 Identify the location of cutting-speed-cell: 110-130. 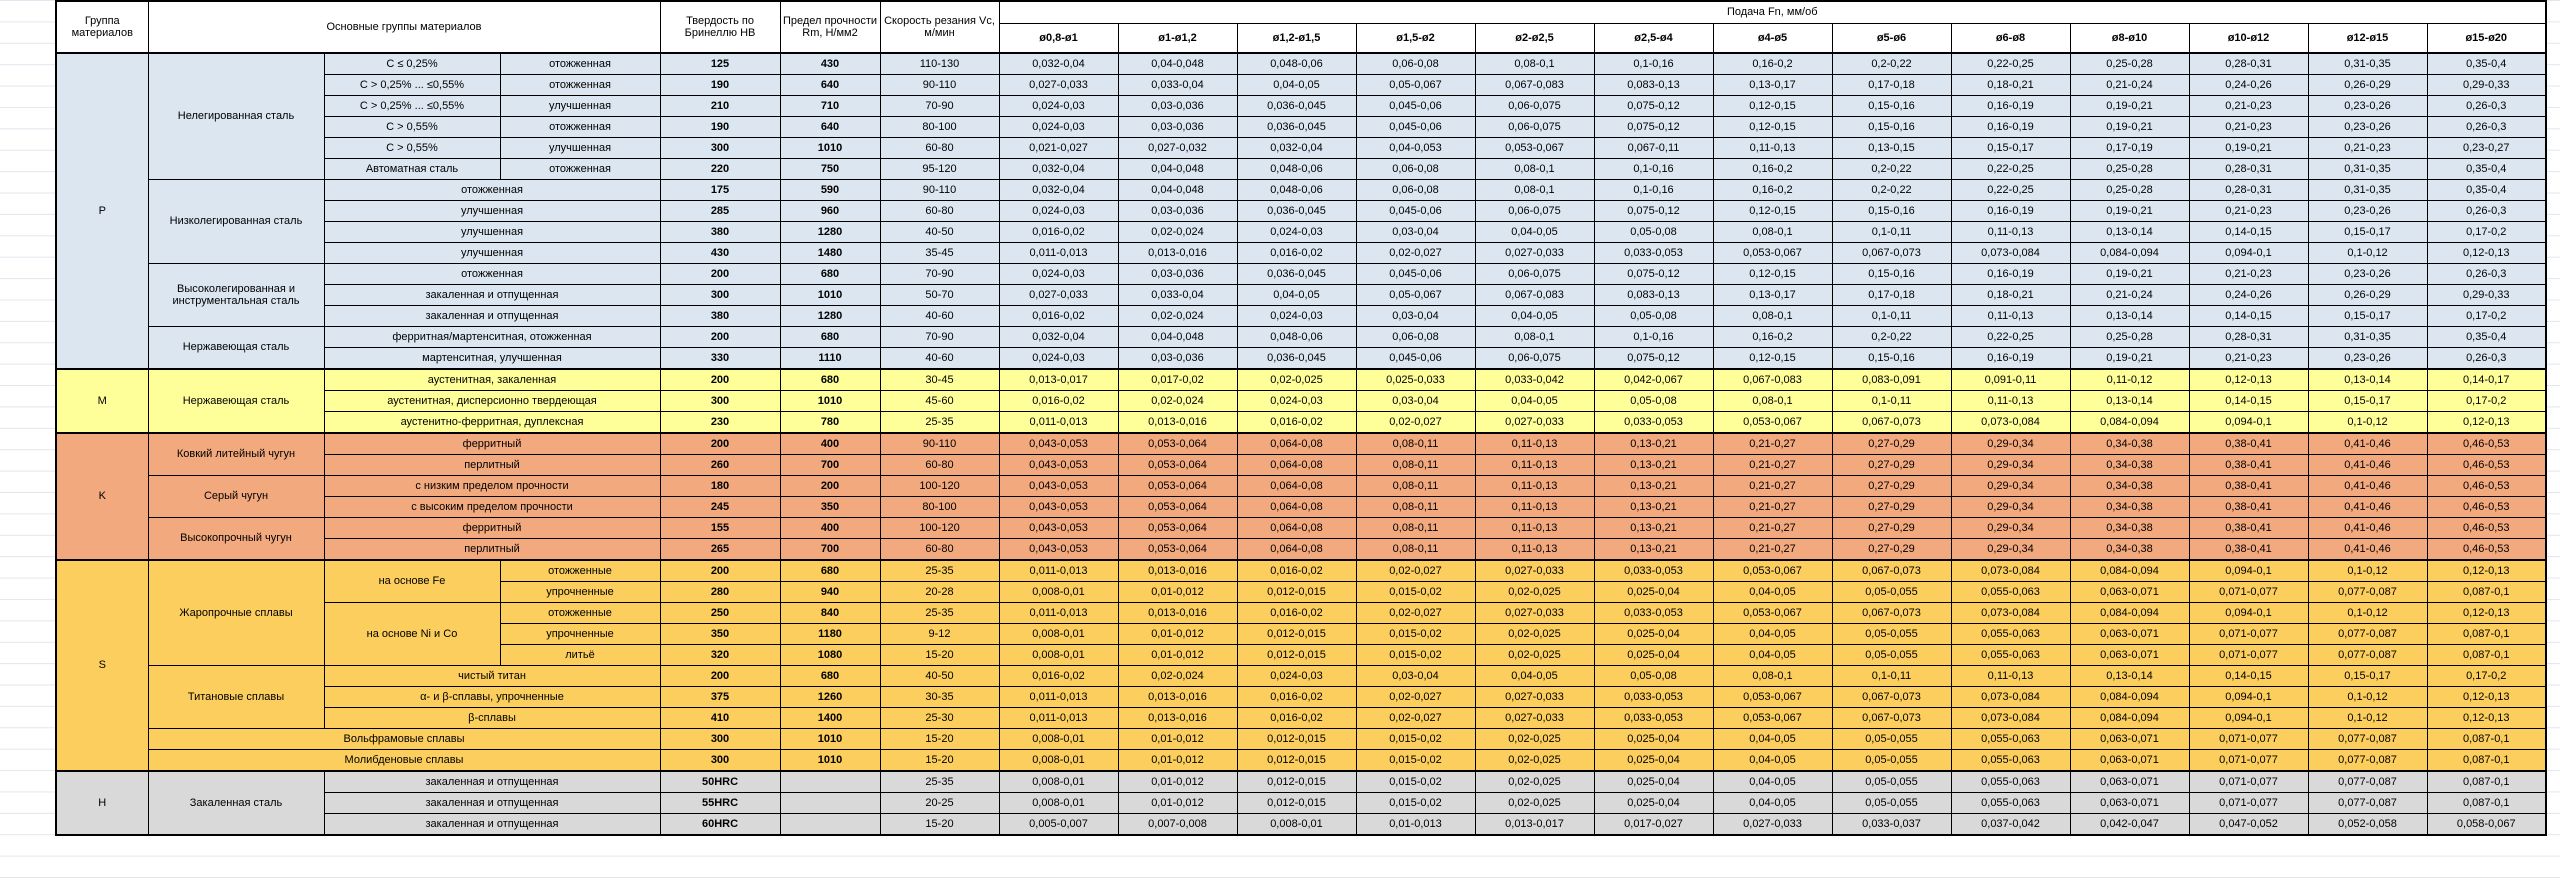
(939, 63).